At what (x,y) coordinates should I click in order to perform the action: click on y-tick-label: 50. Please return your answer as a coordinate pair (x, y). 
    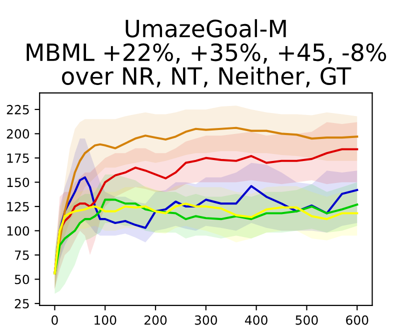
    Looking at the image, I should click on (22, 279).